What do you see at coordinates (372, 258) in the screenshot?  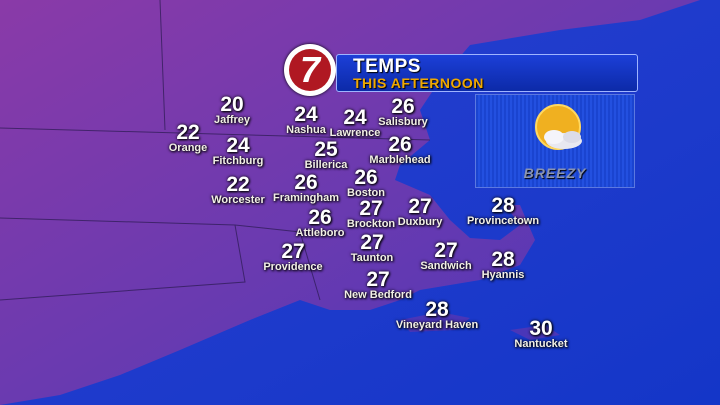 I see `city-name: Taunton` at bounding box center [372, 258].